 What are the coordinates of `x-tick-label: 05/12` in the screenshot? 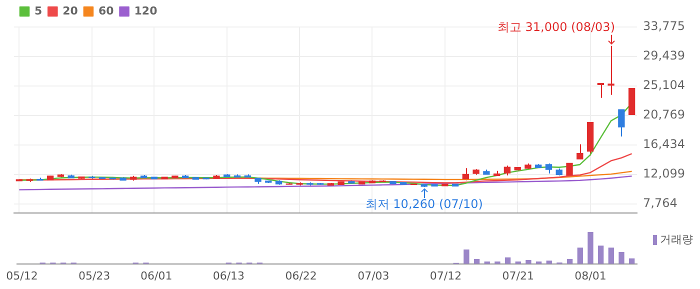 It's located at (22, 275).